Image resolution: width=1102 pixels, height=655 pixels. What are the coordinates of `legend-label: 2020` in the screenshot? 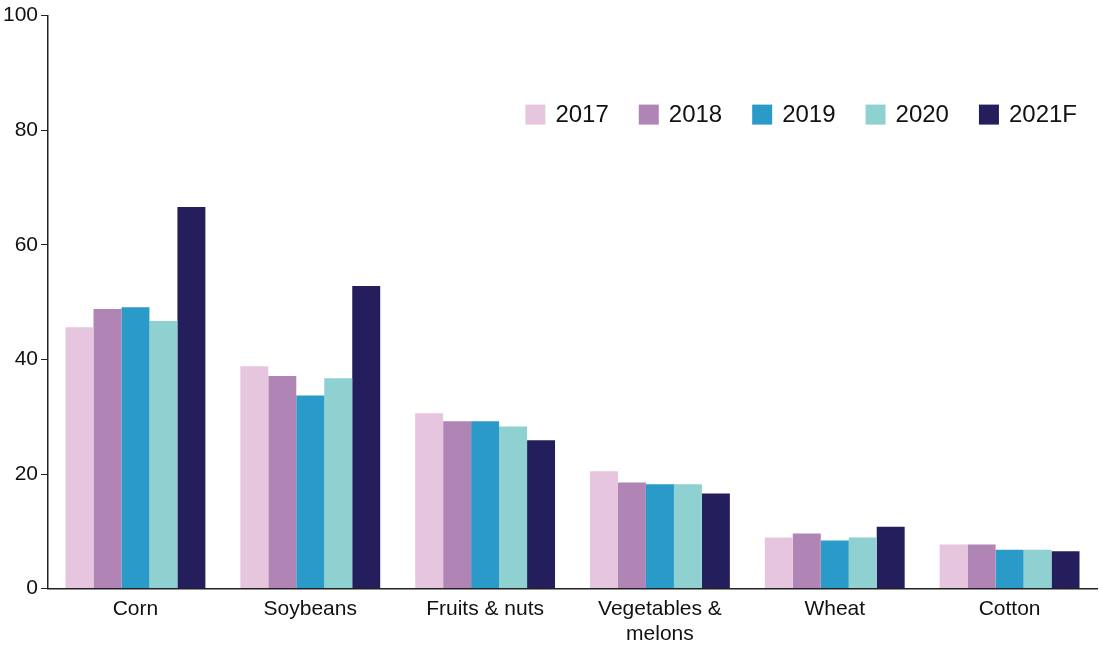 It's located at (922, 114).